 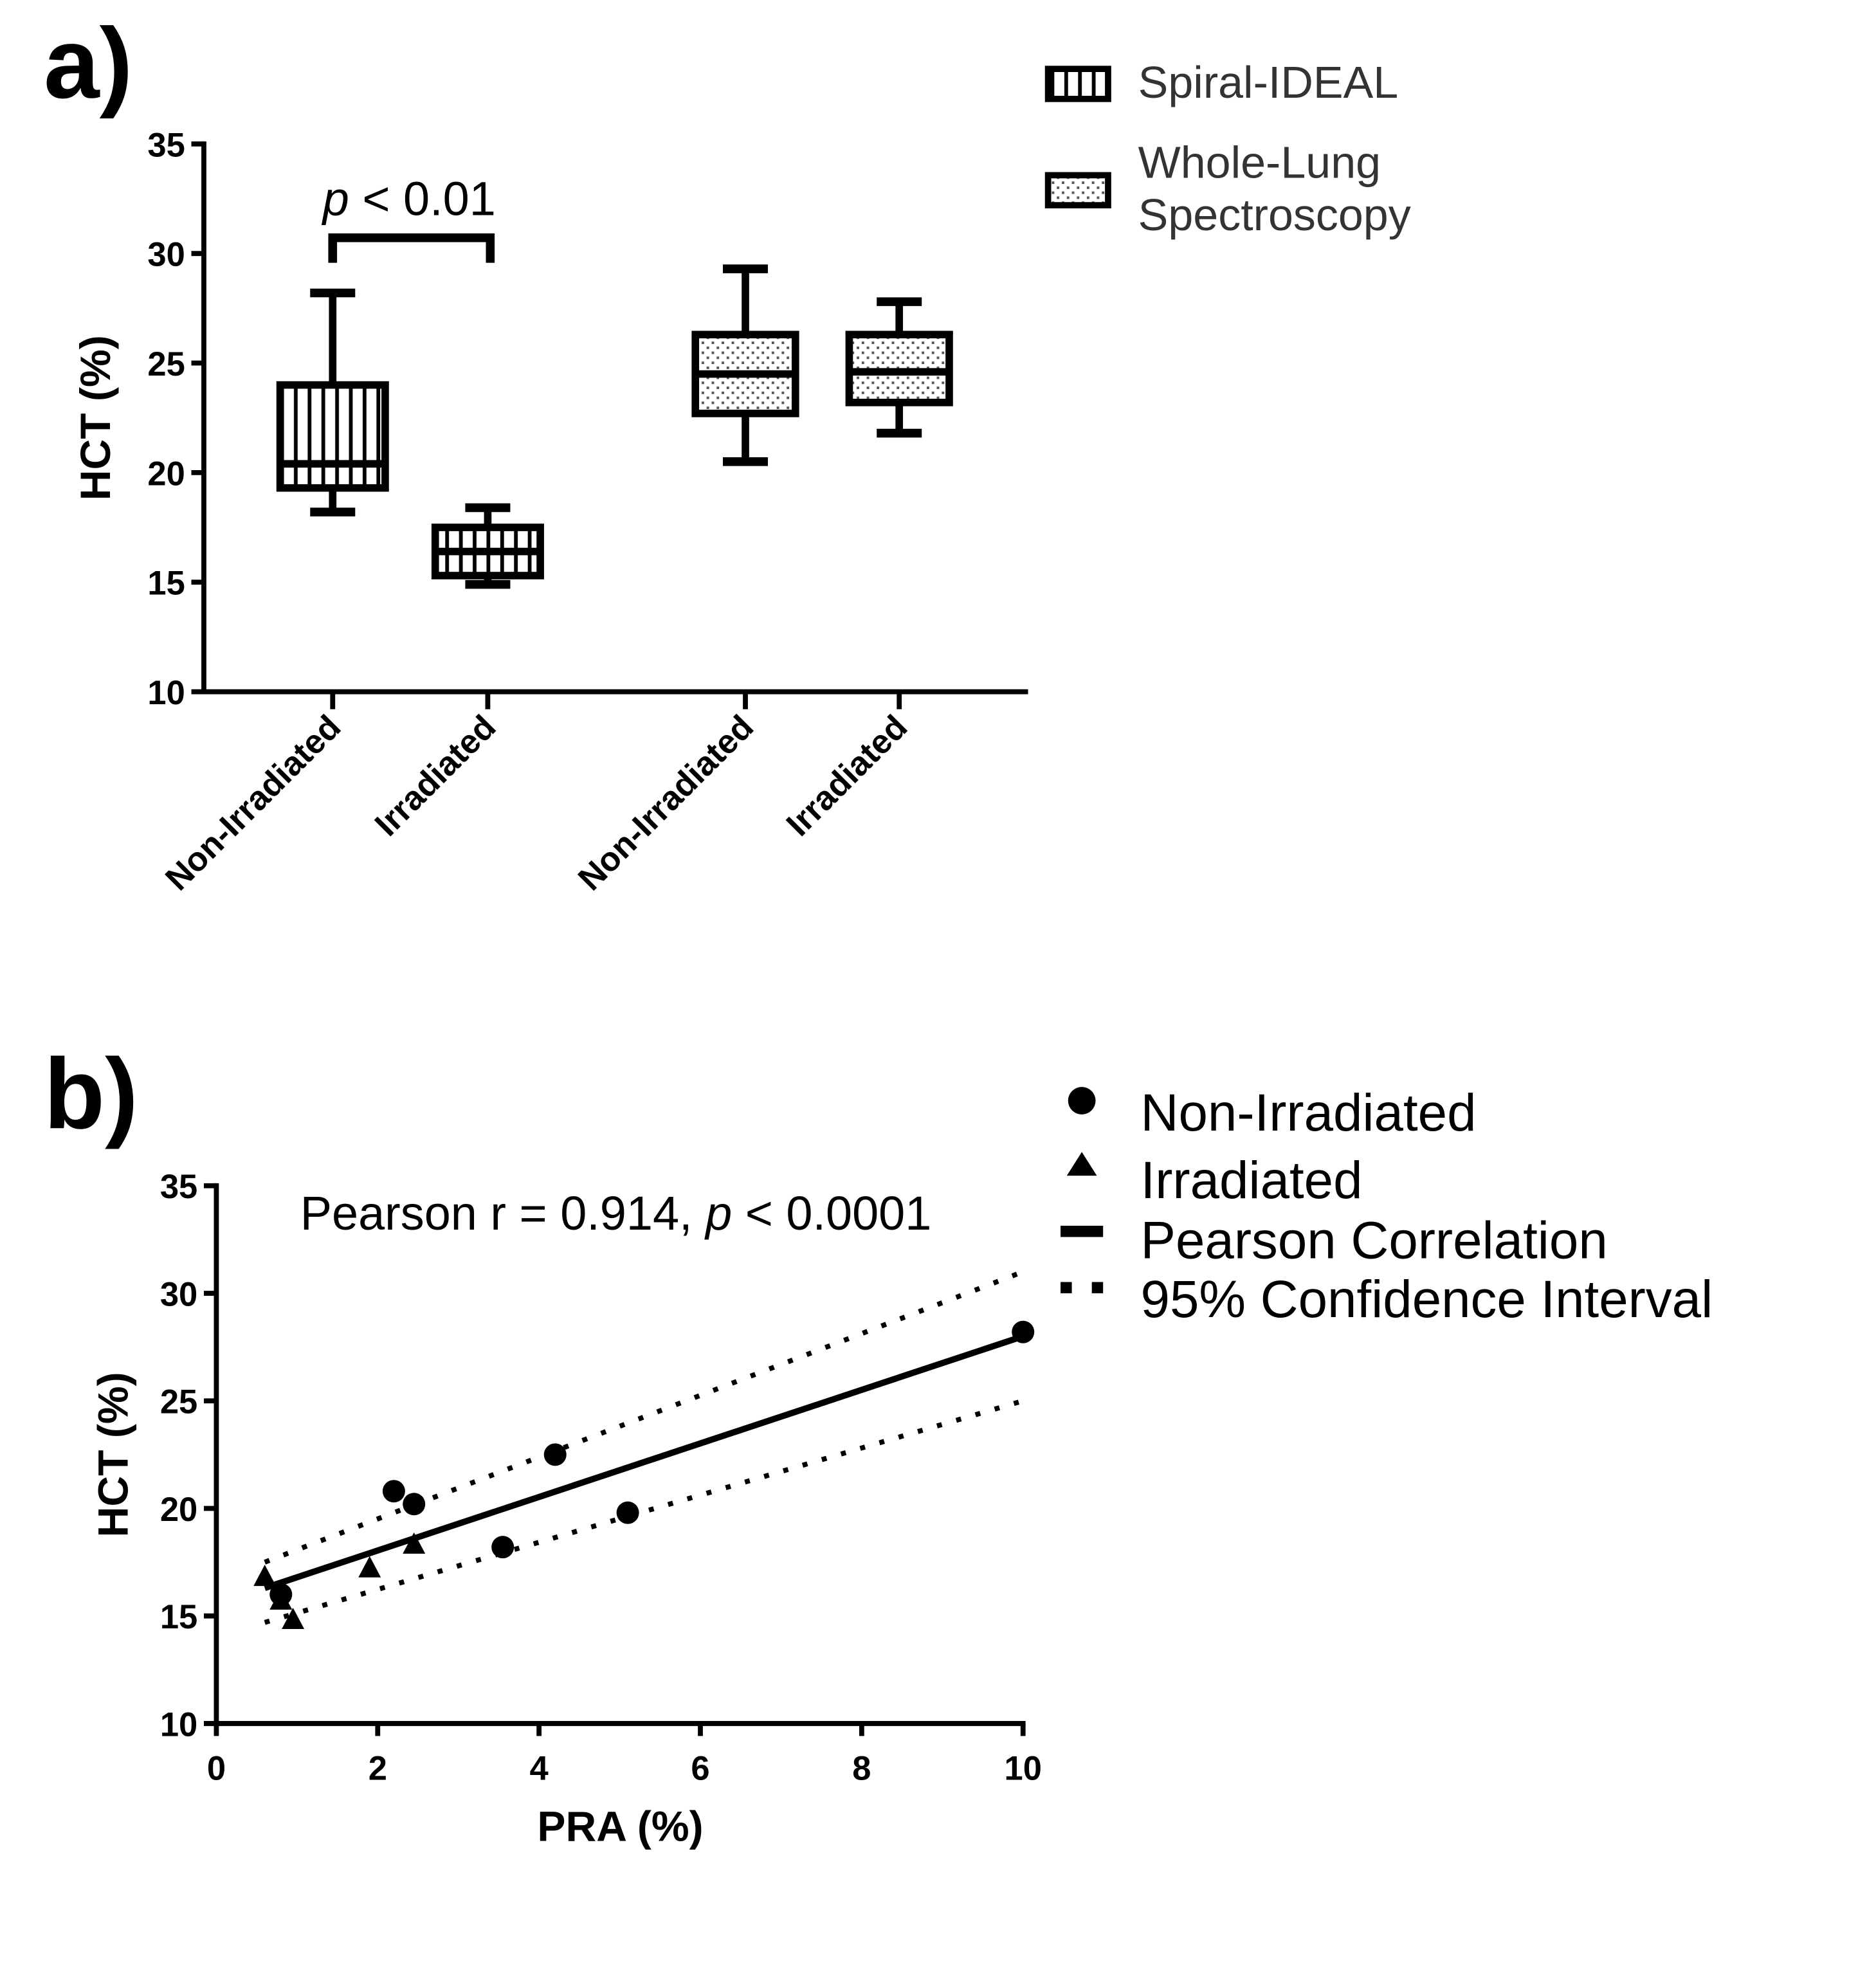 What do you see at coordinates (1427, 1299) in the screenshot?
I see `legend-label-ci: 95% Confidence Interval` at bounding box center [1427, 1299].